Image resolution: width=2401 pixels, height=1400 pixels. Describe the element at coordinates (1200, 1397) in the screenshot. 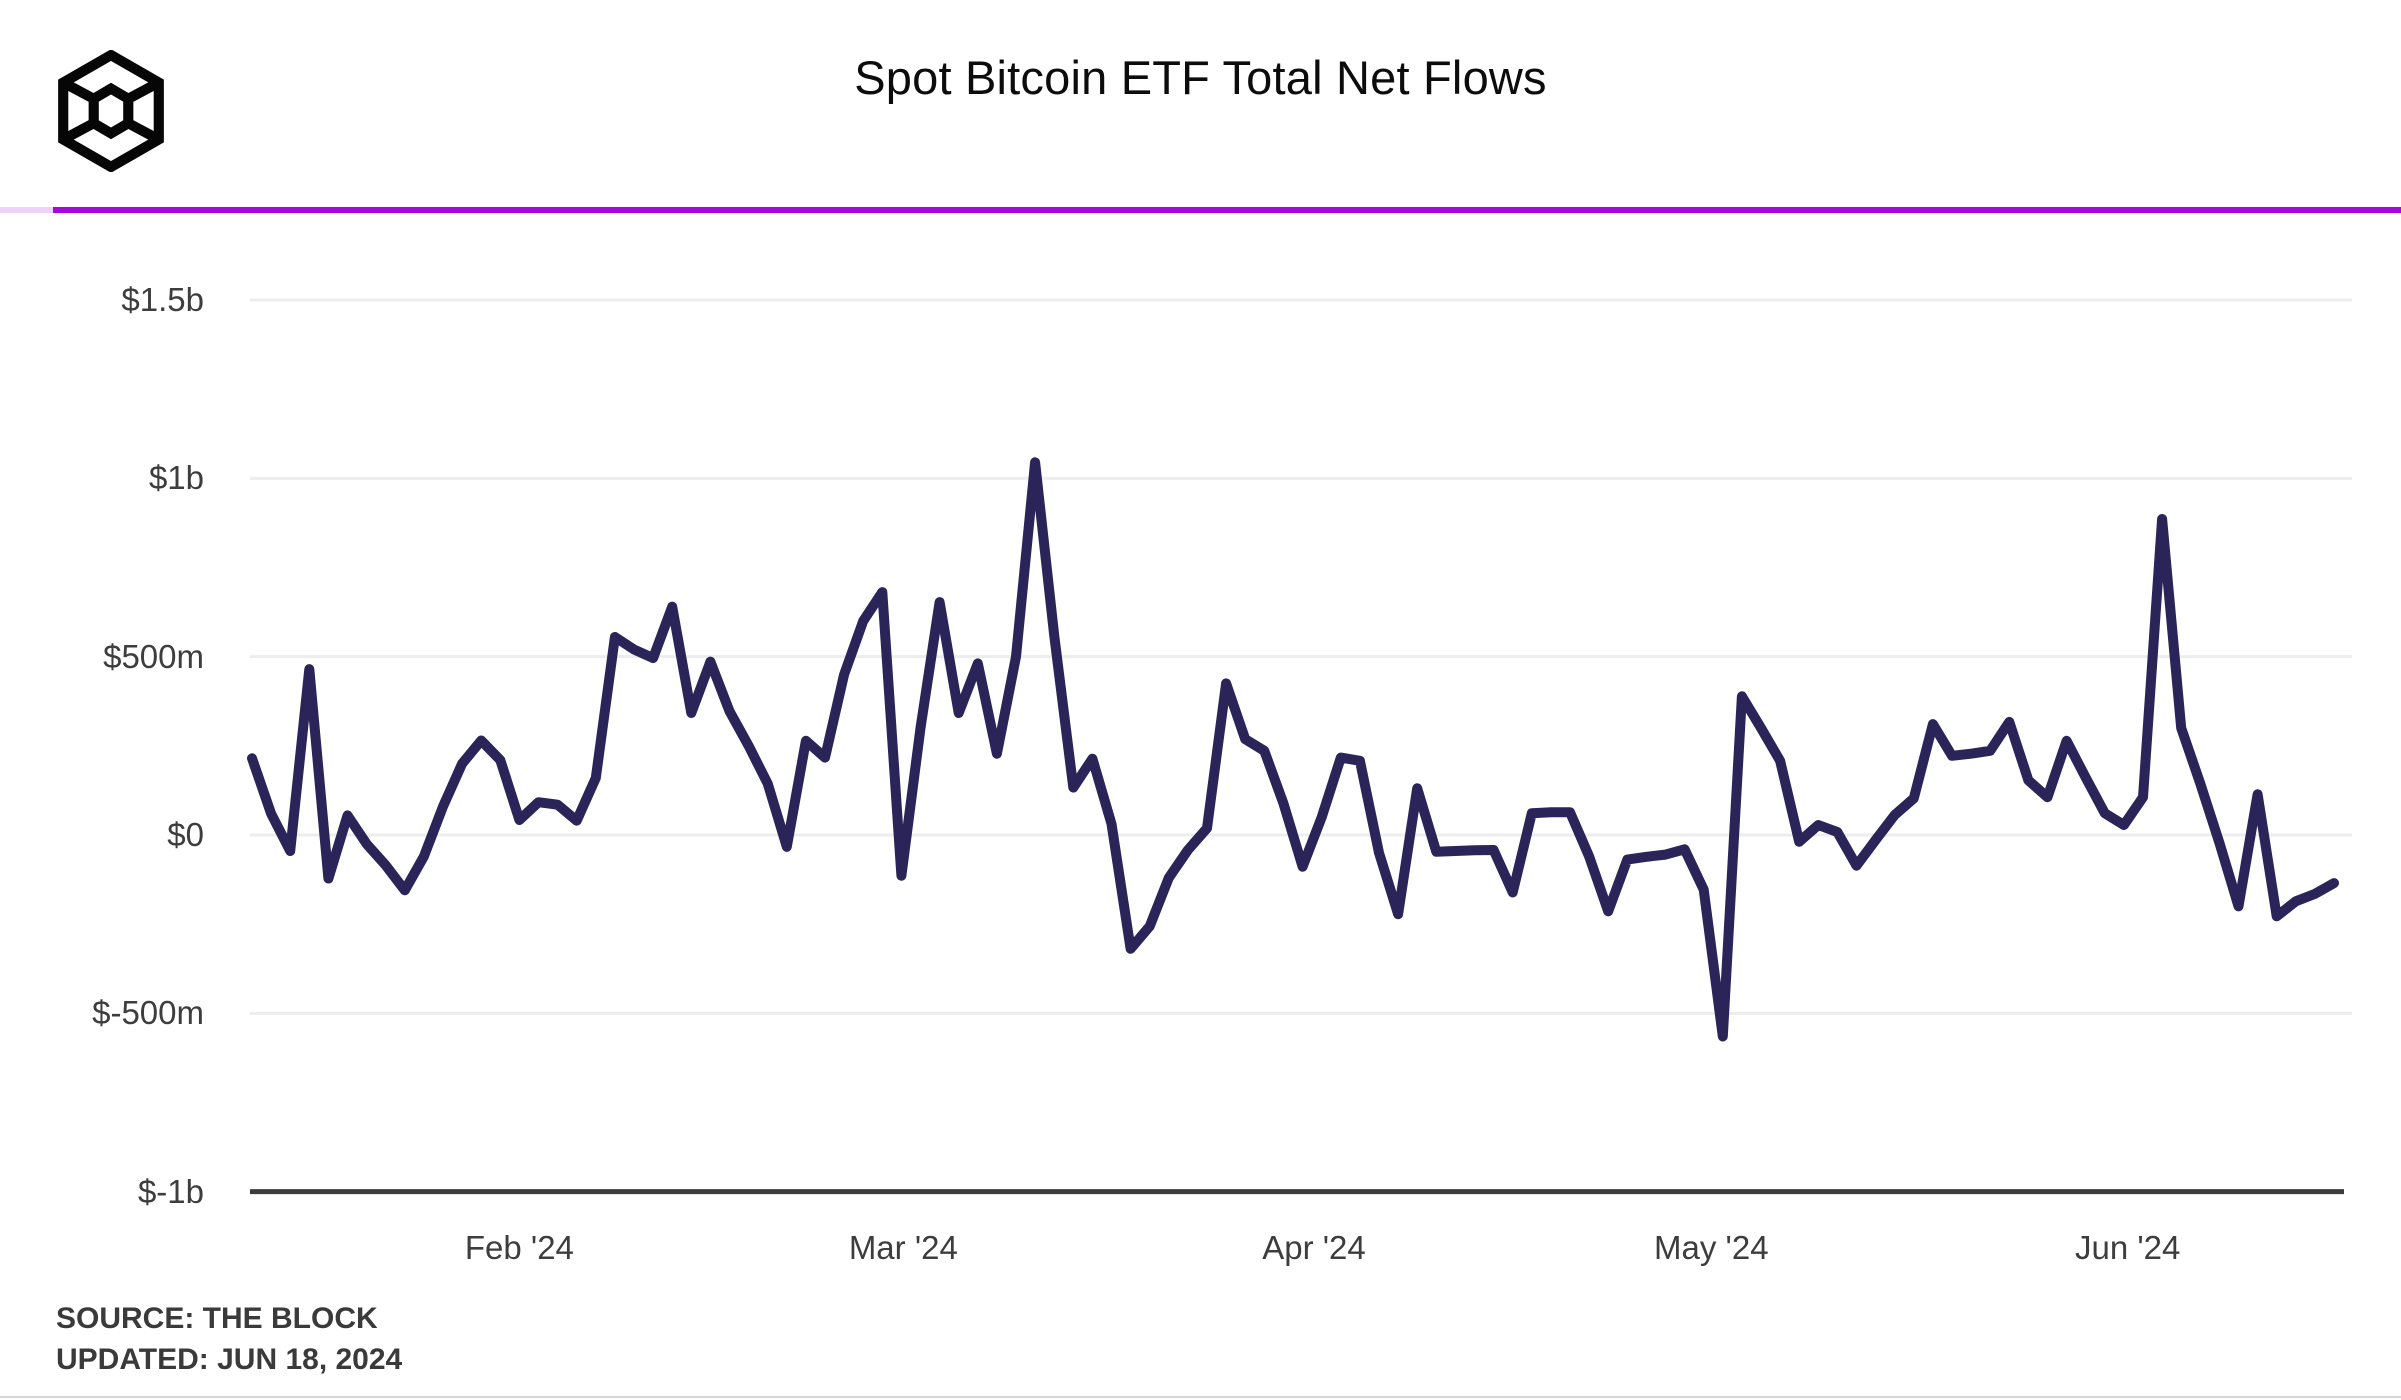

I see `bottom-border` at that location.